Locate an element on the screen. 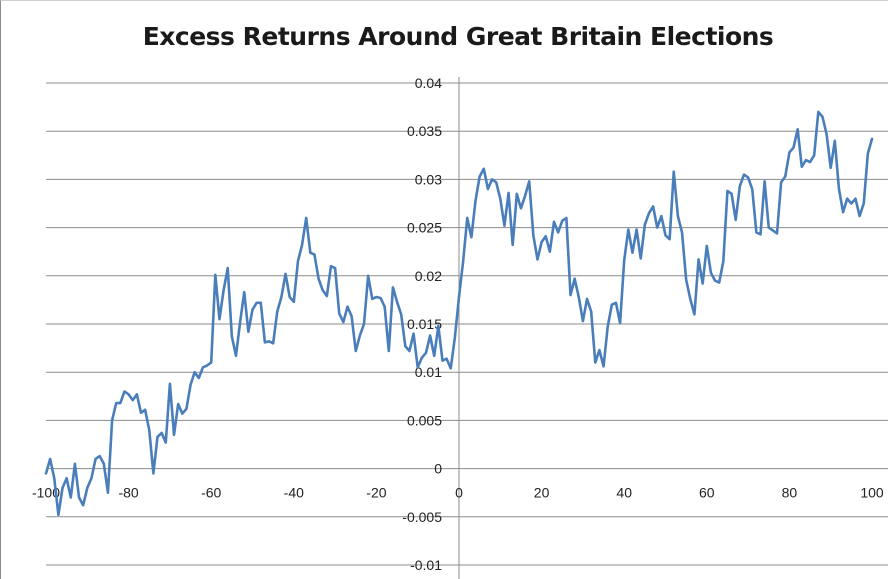 The height and width of the screenshot is (579, 888). y-tick-label: 0.04 is located at coordinates (428, 83).